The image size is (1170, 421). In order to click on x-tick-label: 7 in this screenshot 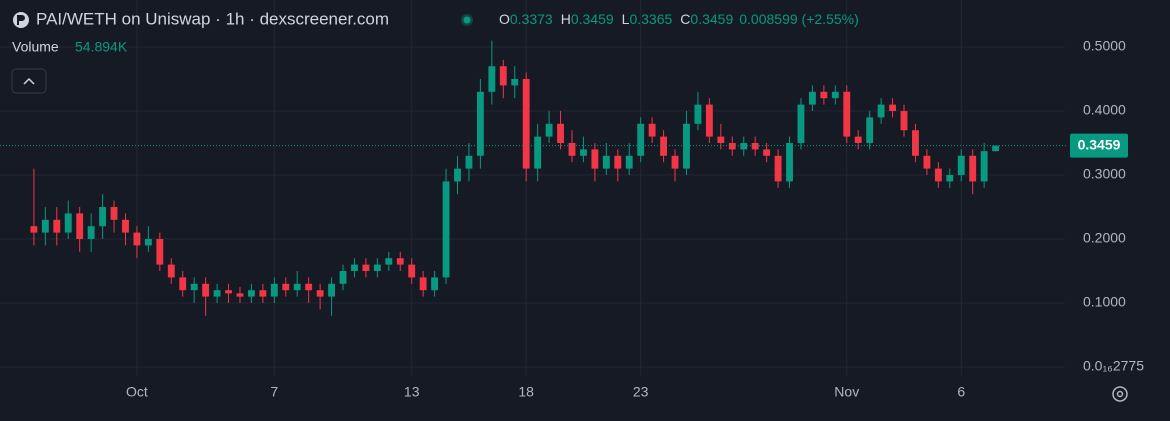, I will do `click(274, 392)`.